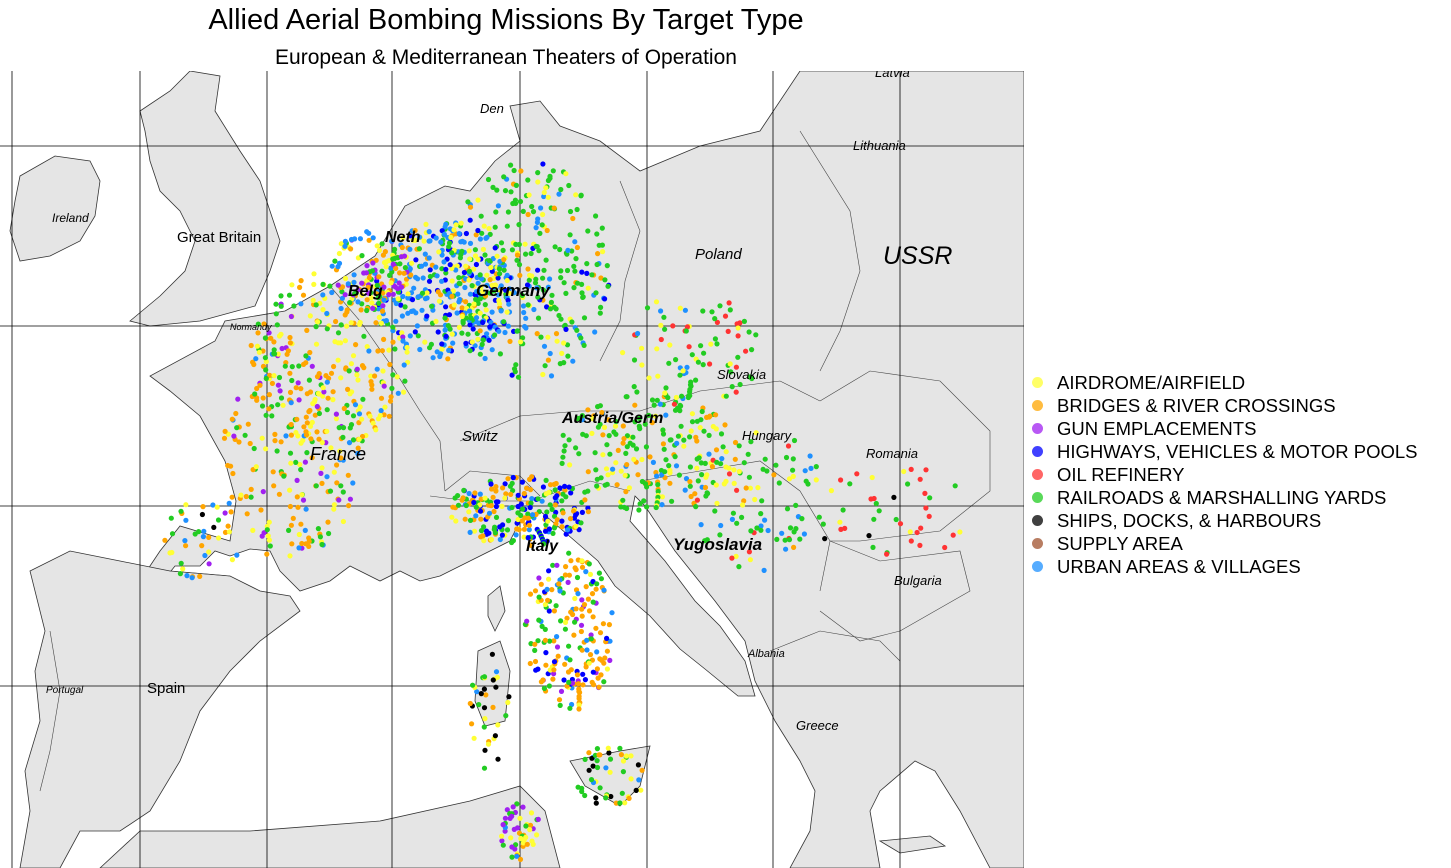 The height and width of the screenshot is (868, 1451). What do you see at coordinates (718, 254) in the screenshot?
I see `label-poland: Poland` at bounding box center [718, 254].